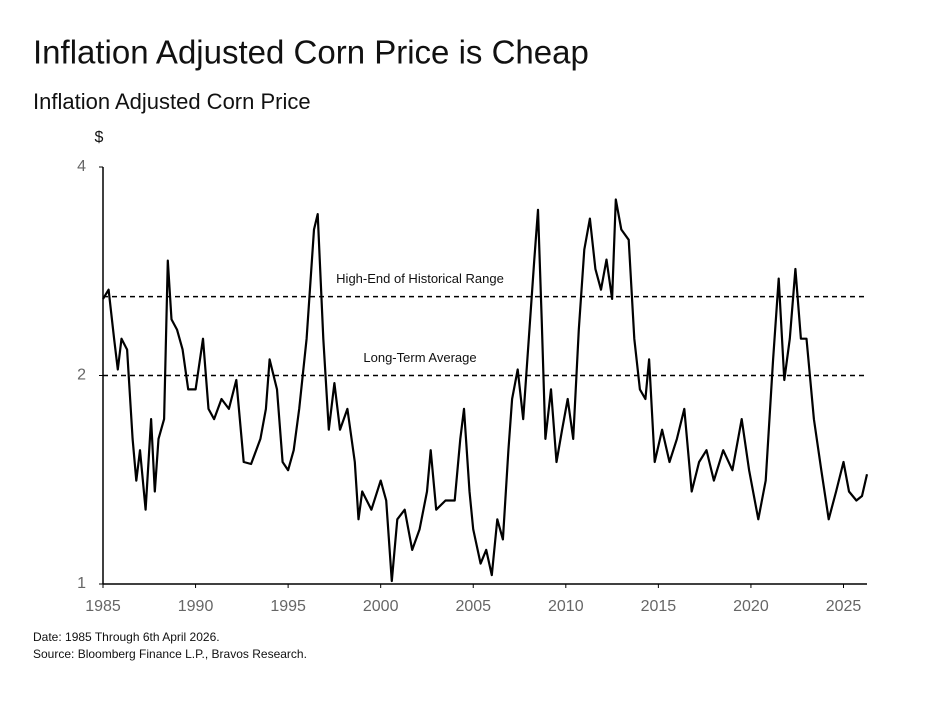  I want to click on x-tick-label: 2015, so click(659, 606).